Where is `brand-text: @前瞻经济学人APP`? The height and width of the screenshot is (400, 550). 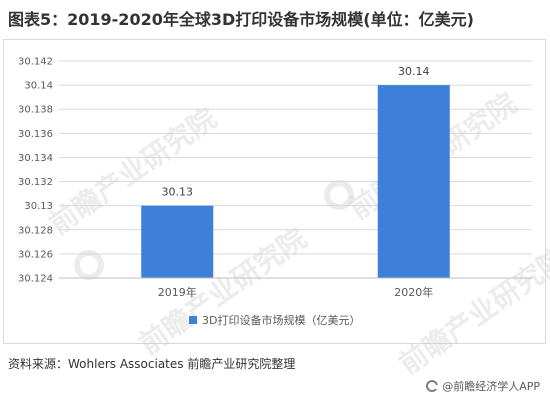 brand-text: @前瞻经济学人APP is located at coordinates (491, 386).